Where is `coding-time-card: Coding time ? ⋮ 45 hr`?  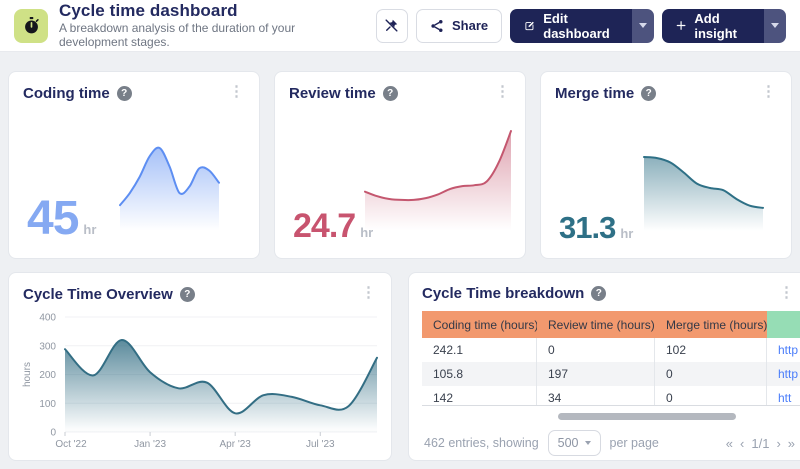 coding-time-card: Coding time ? ⋮ 45 hr is located at coordinates (134, 165).